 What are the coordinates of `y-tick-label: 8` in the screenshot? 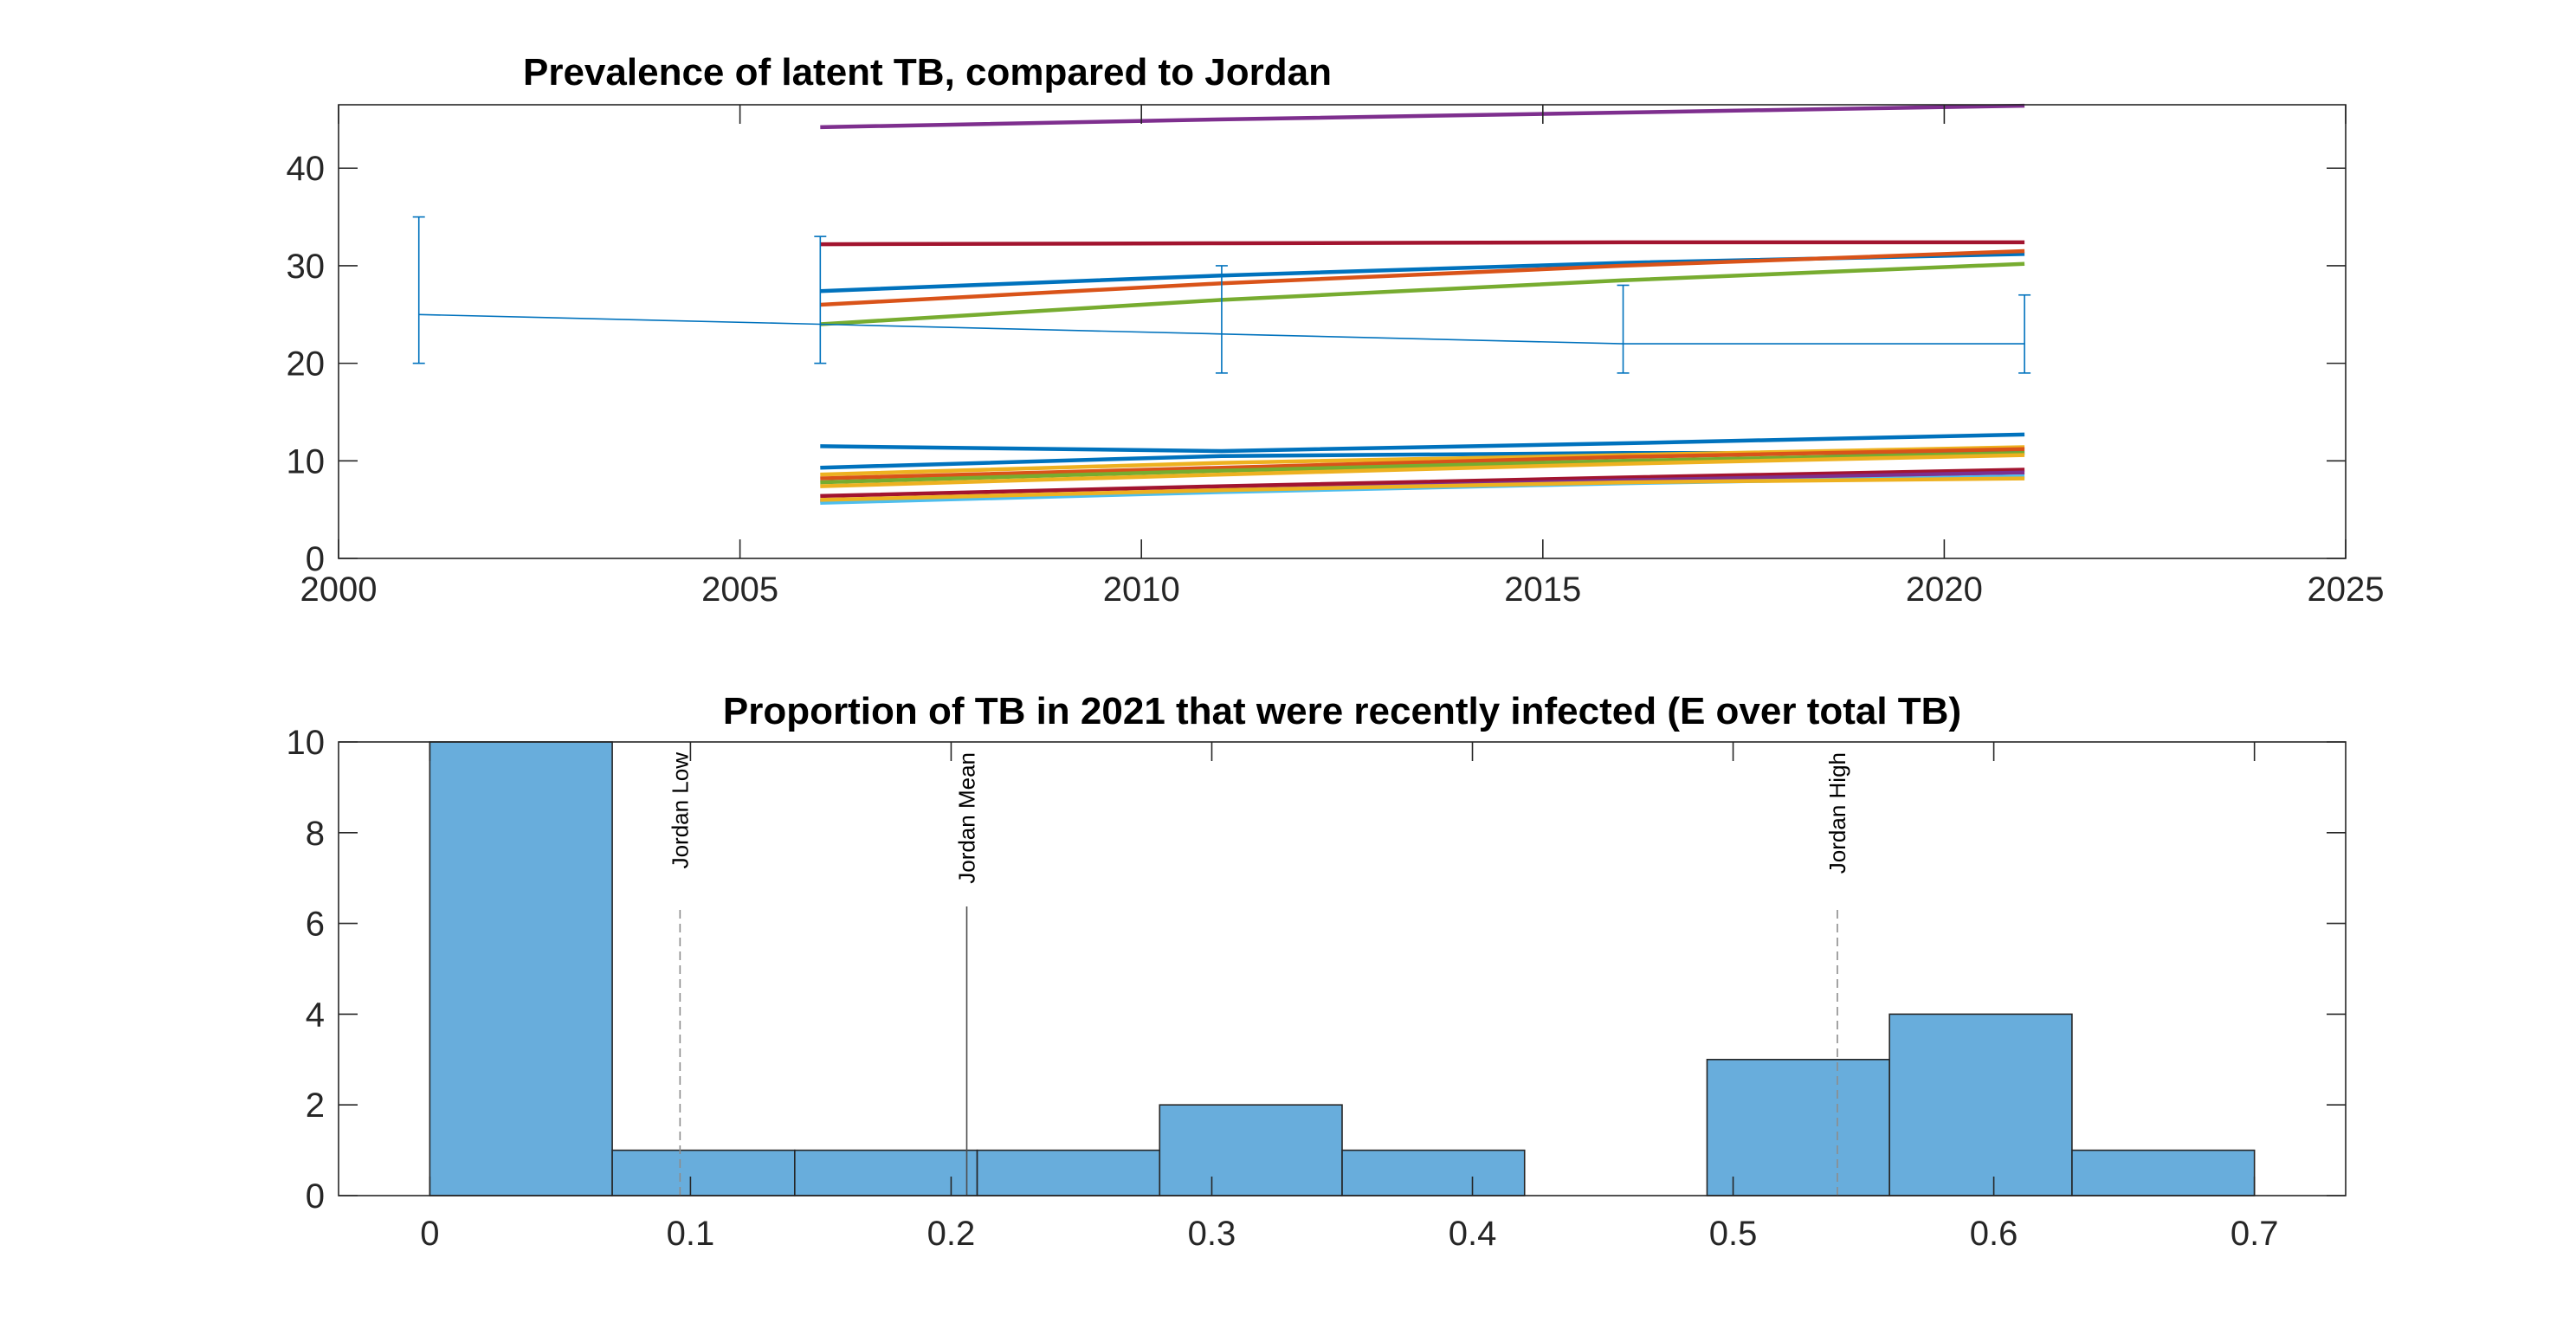 It's located at (316, 834).